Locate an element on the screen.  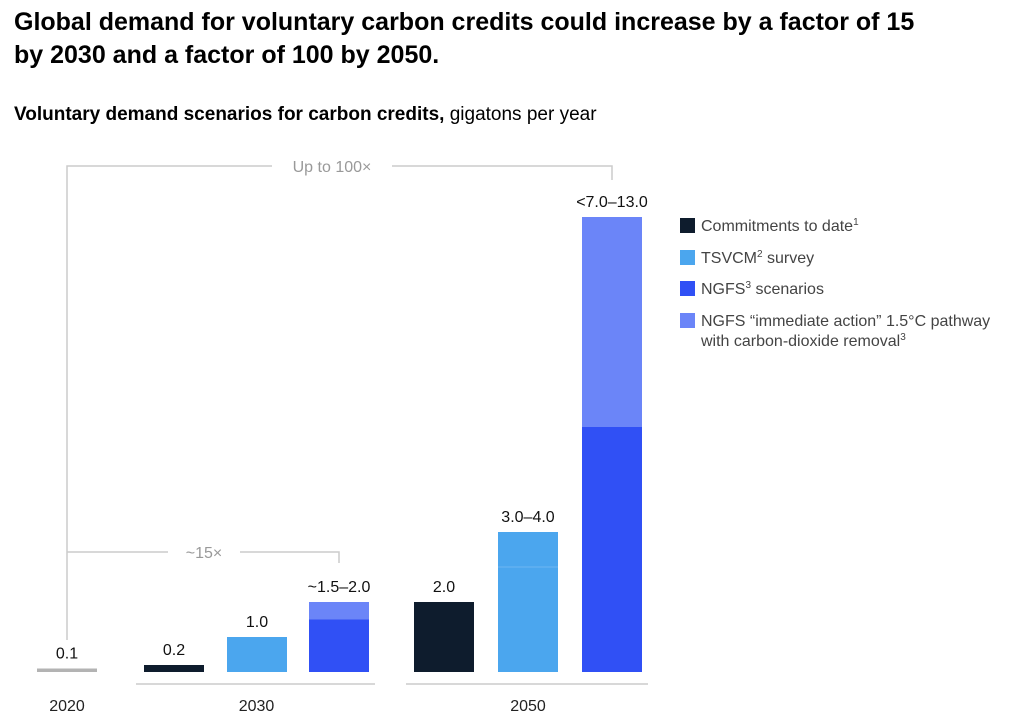
data-label: ~1.5–2.0 is located at coordinates (339, 587).